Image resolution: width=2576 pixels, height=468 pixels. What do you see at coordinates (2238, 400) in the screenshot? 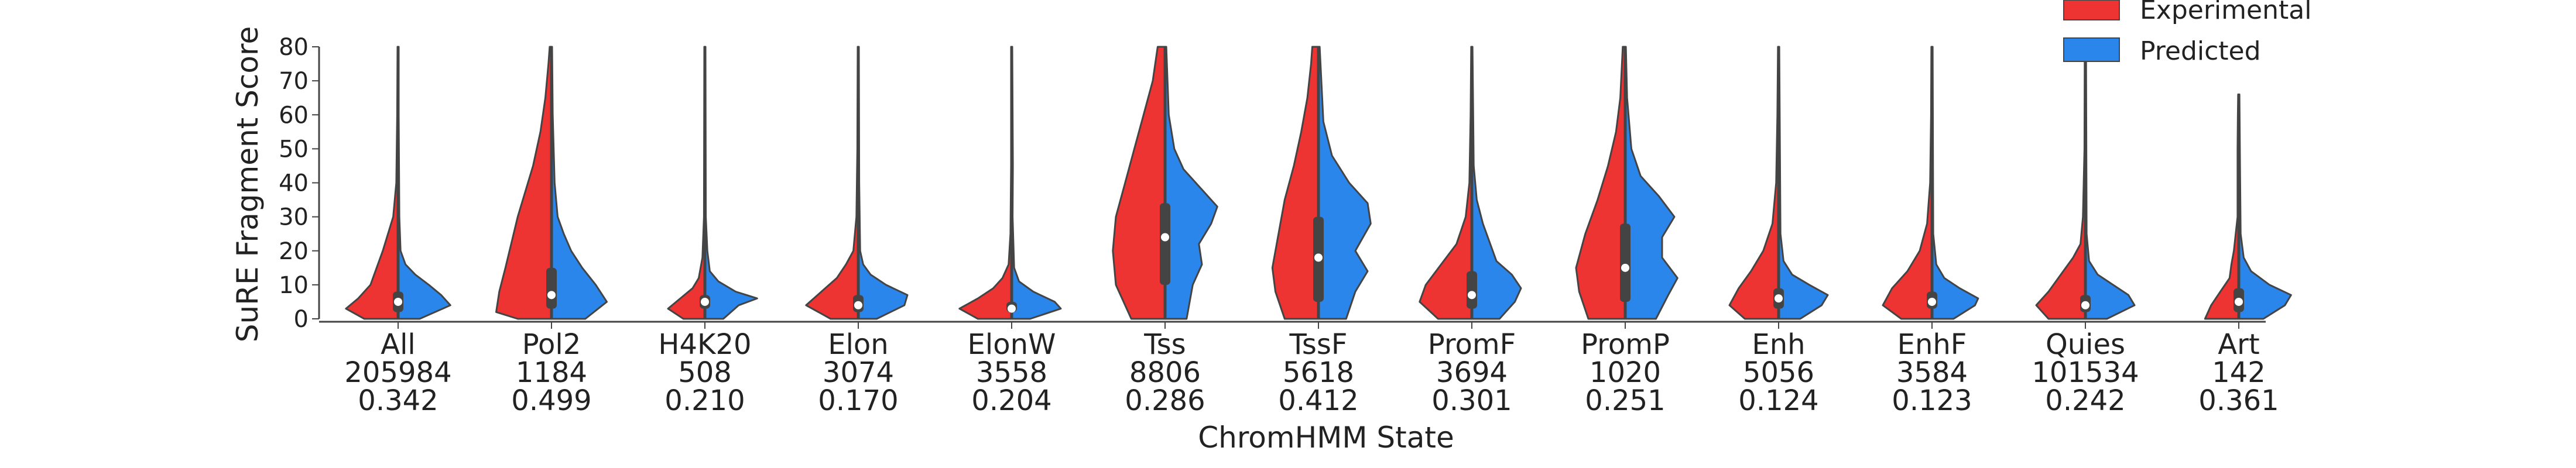
I see `x-category-score: 0.361` at bounding box center [2238, 400].